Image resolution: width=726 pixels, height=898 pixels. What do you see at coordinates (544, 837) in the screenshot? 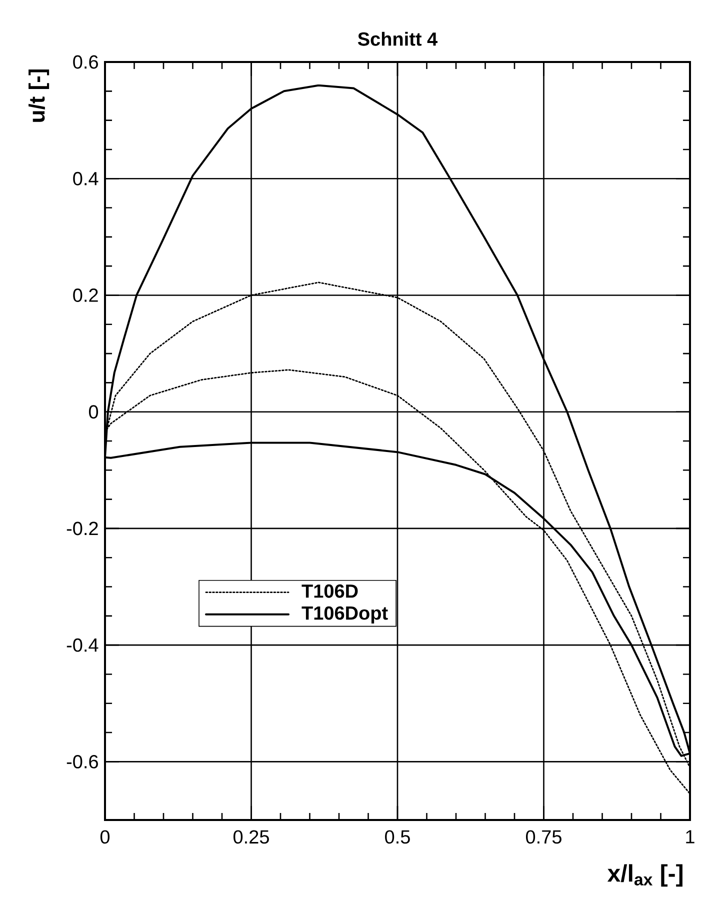
I see `x-tick-label: 0.75` at bounding box center [544, 837].